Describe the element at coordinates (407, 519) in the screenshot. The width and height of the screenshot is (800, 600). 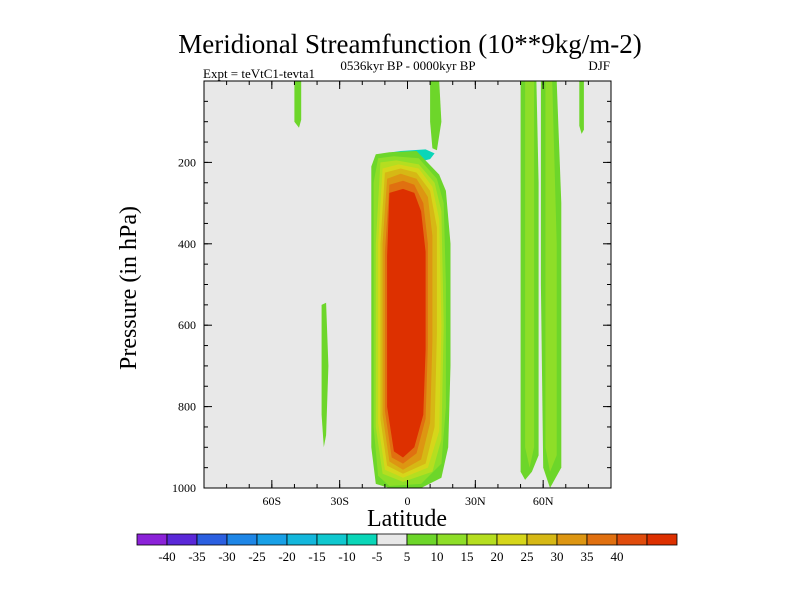
I see `x-axis-label: Latitude` at that location.